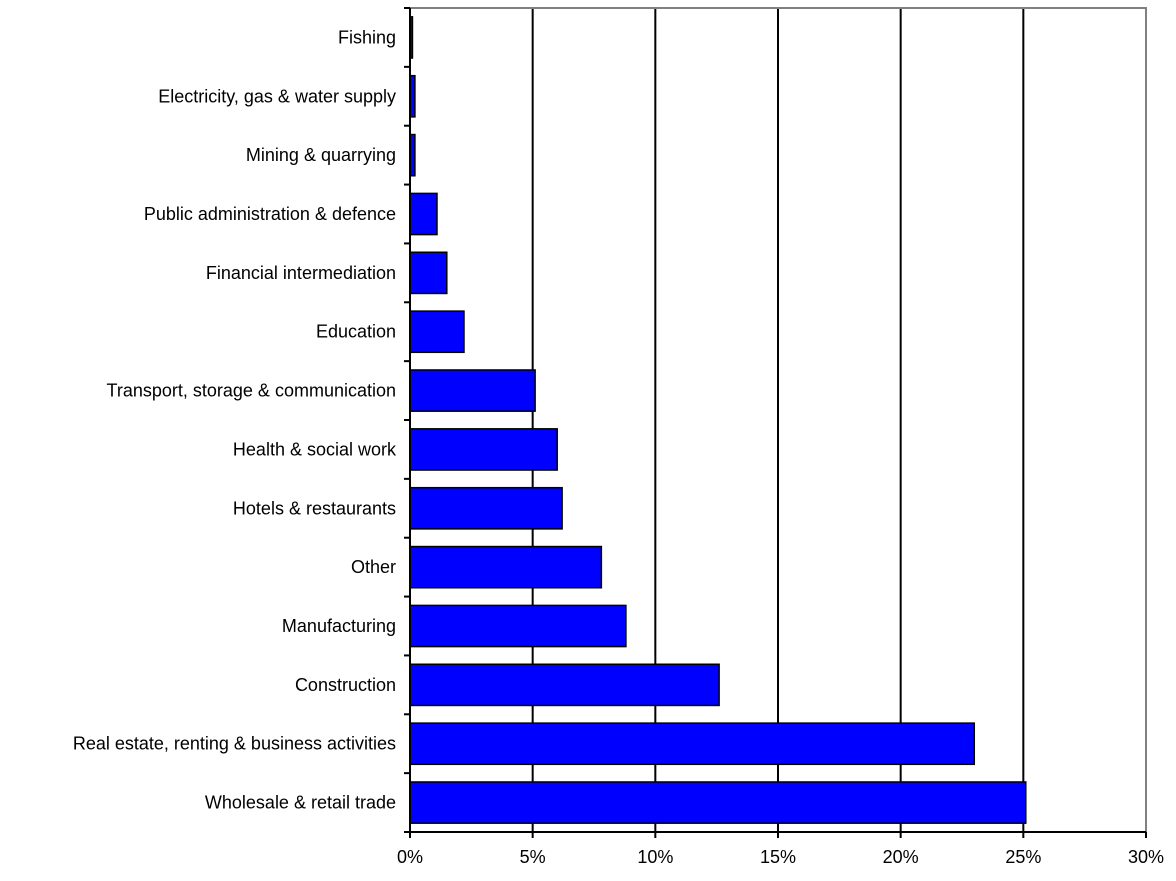 This screenshot has height=881, width=1176. What do you see at coordinates (1146, 857) in the screenshot?
I see `x-tick-label: 30%` at bounding box center [1146, 857].